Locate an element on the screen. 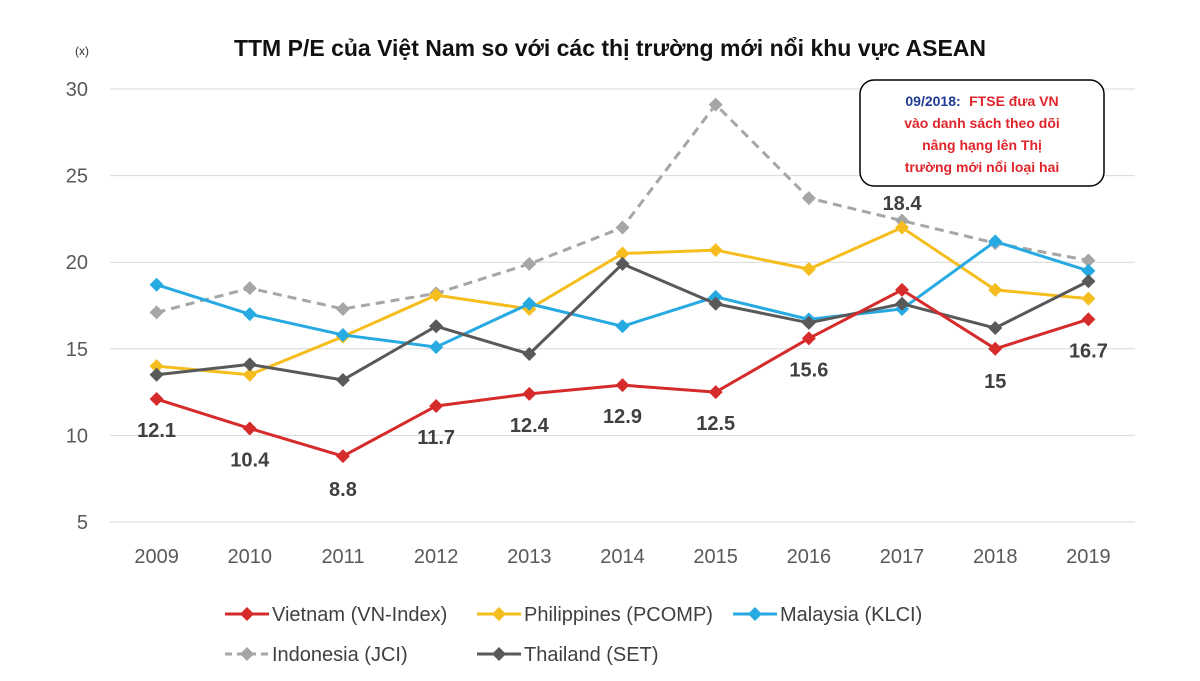 The height and width of the screenshot is (681, 1200). y-tick-label: 10 is located at coordinates (77, 436).